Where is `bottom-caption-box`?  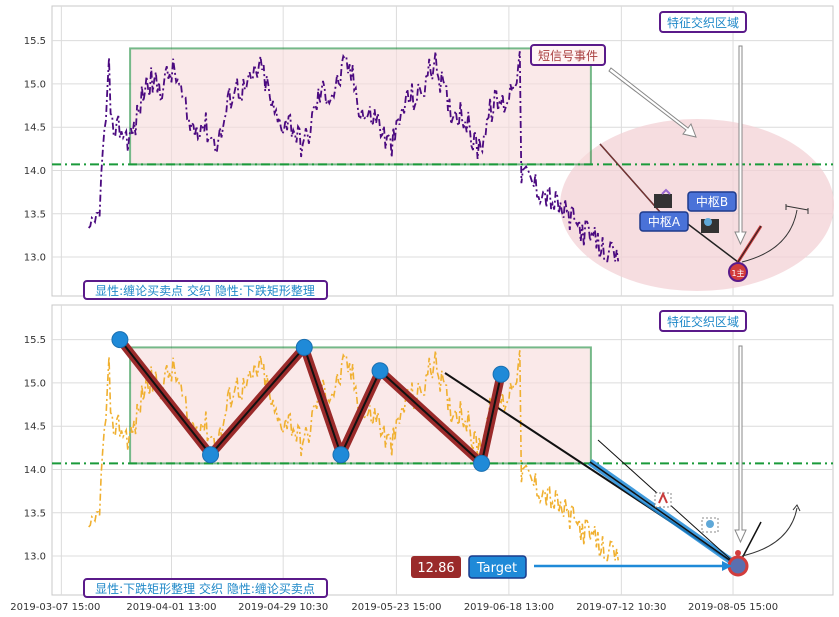 bottom-caption-box is located at coordinates (205, 588).